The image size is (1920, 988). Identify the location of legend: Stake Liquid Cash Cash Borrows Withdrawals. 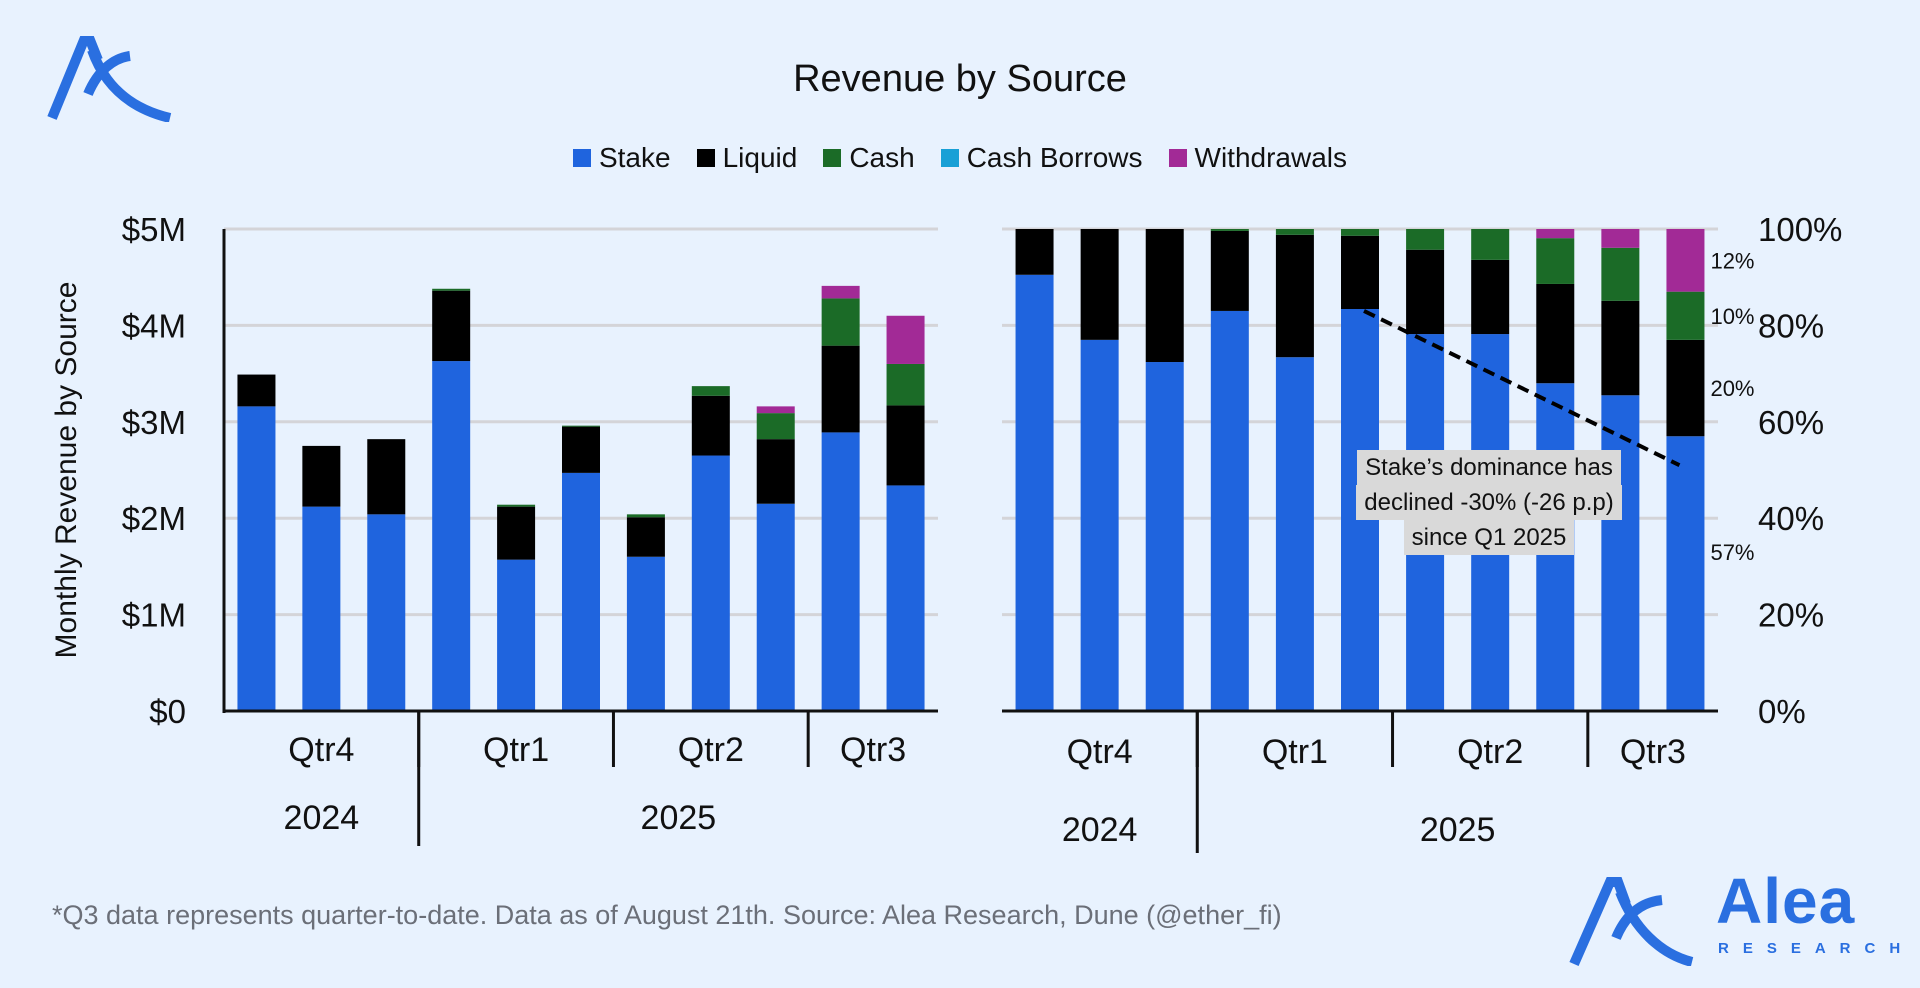
(960, 158).